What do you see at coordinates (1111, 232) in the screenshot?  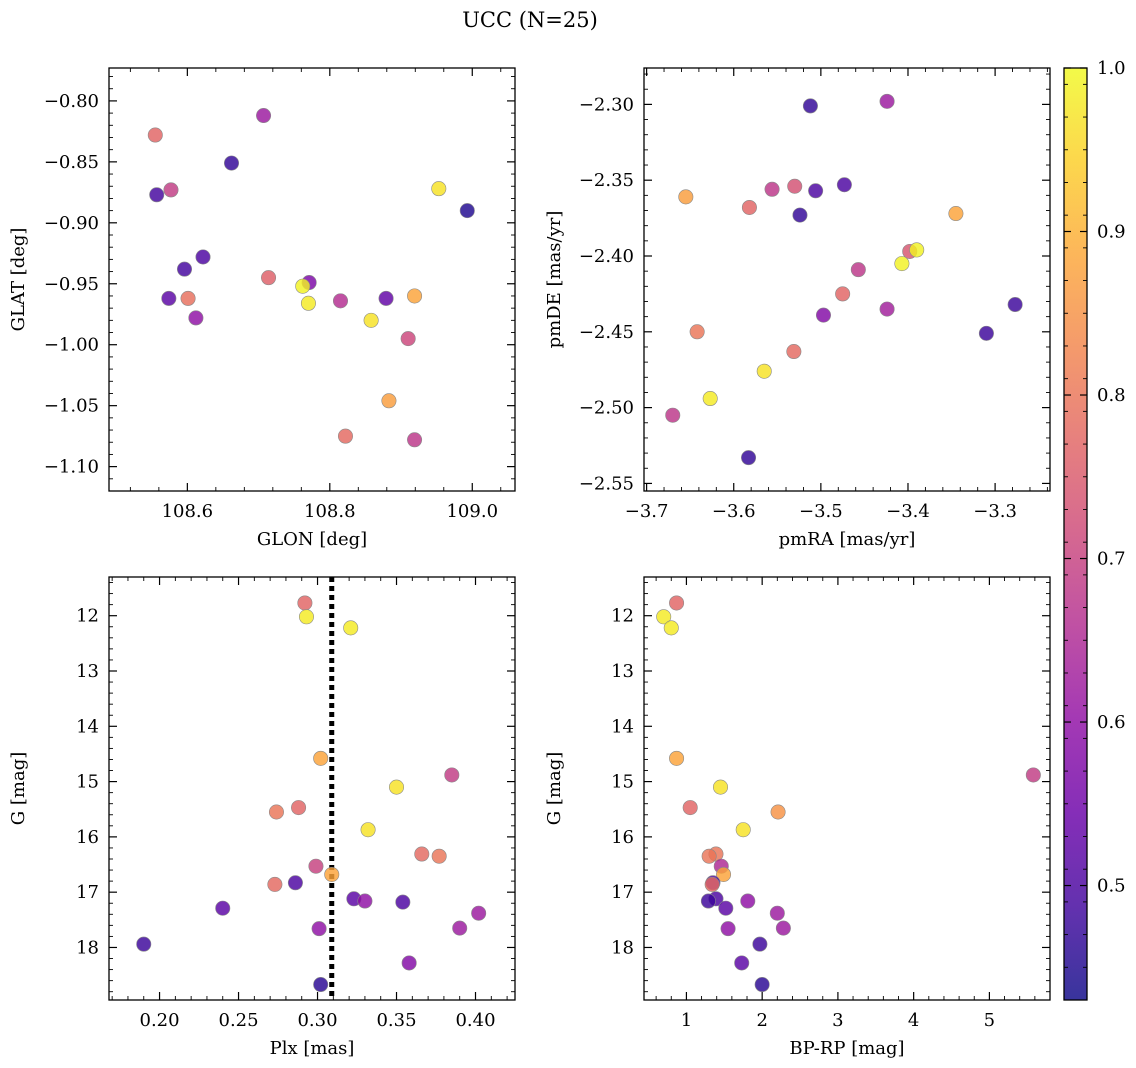 I see `colorbar-tick-label: 0.9` at bounding box center [1111, 232].